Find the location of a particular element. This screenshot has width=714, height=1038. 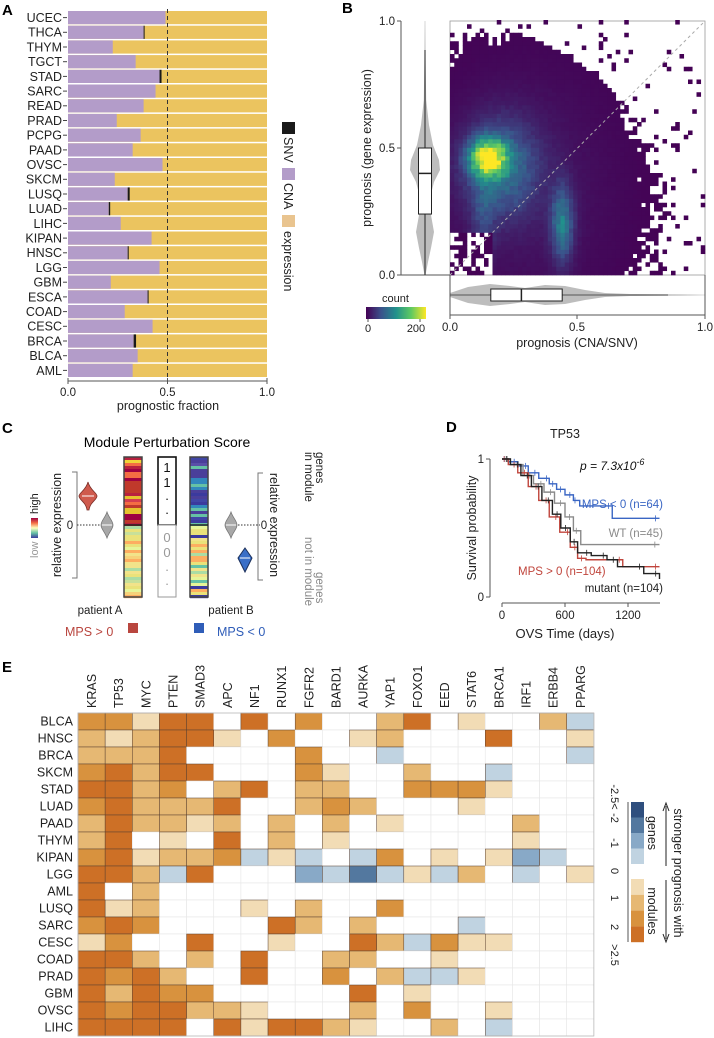

bar-expression is located at coordinates (167, 120).